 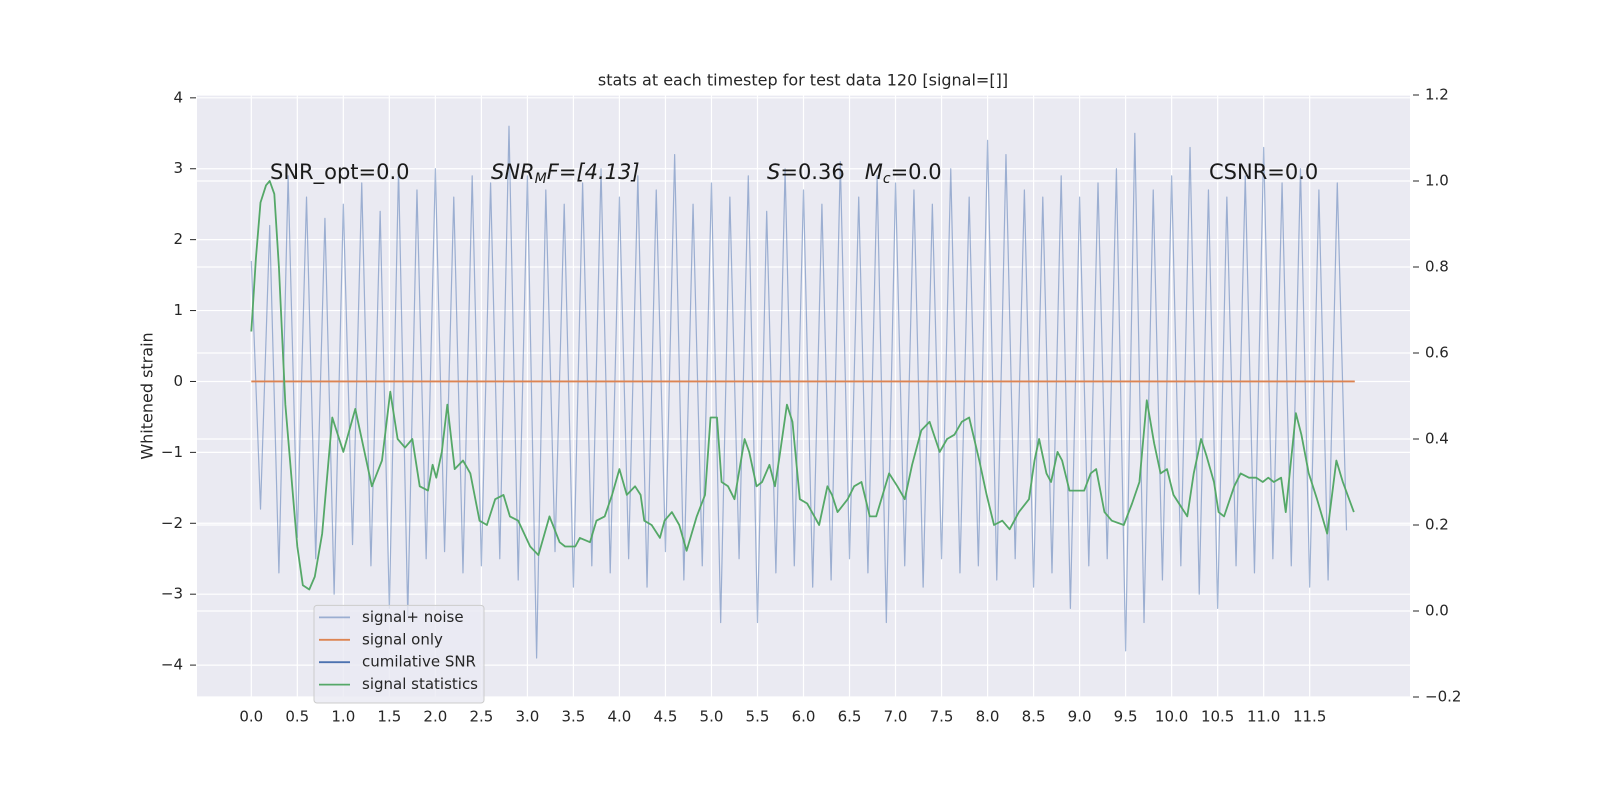 I want to click on x-tick-label: 9.5, so click(x=1126, y=717).